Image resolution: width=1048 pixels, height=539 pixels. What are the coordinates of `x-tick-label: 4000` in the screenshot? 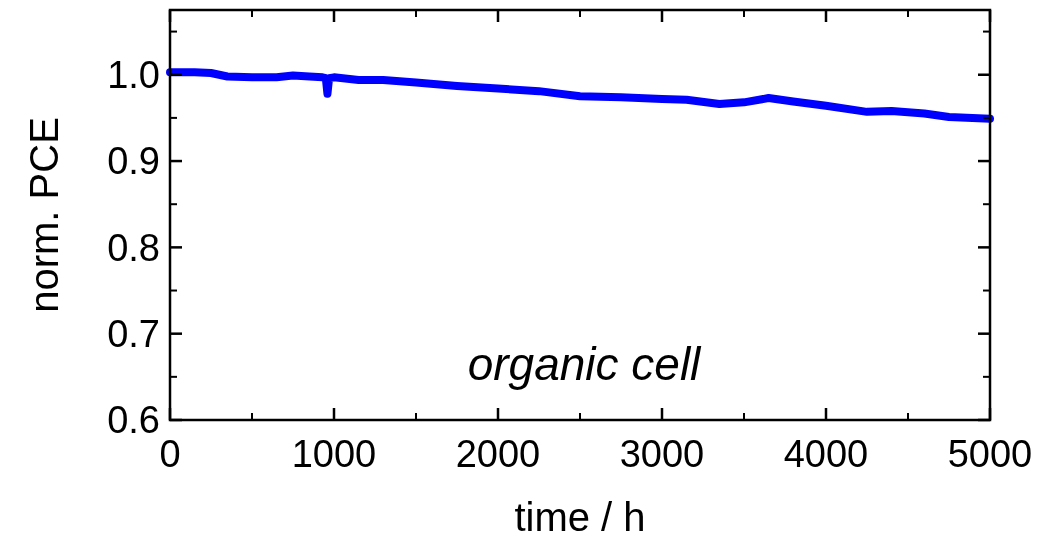 It's located at (826, 454).